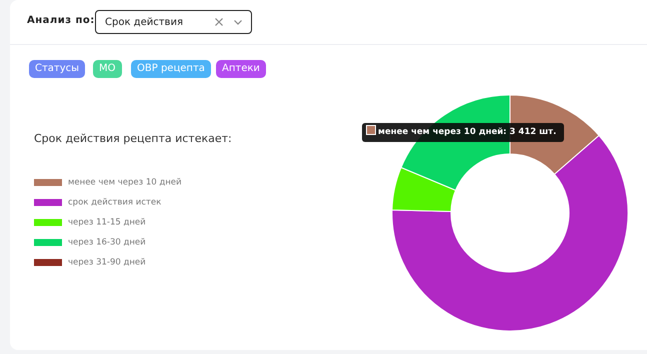  Describe the element at coordinates (107, 243) in the screenshot. I see `legend-label: через 16-30 дней` at that location.